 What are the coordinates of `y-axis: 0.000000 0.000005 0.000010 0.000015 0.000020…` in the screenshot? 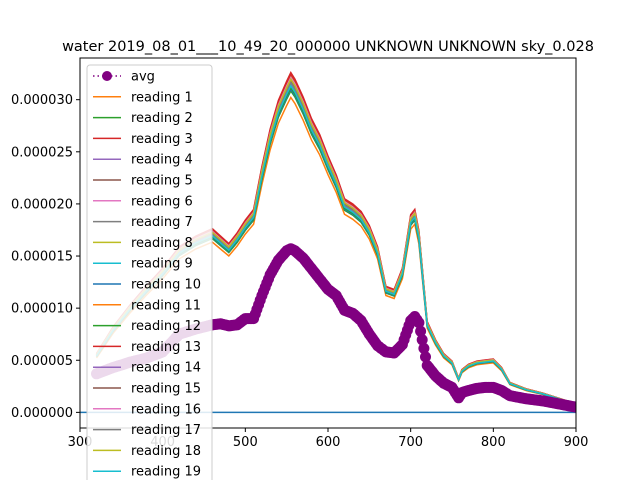 It's located at (45, 257).